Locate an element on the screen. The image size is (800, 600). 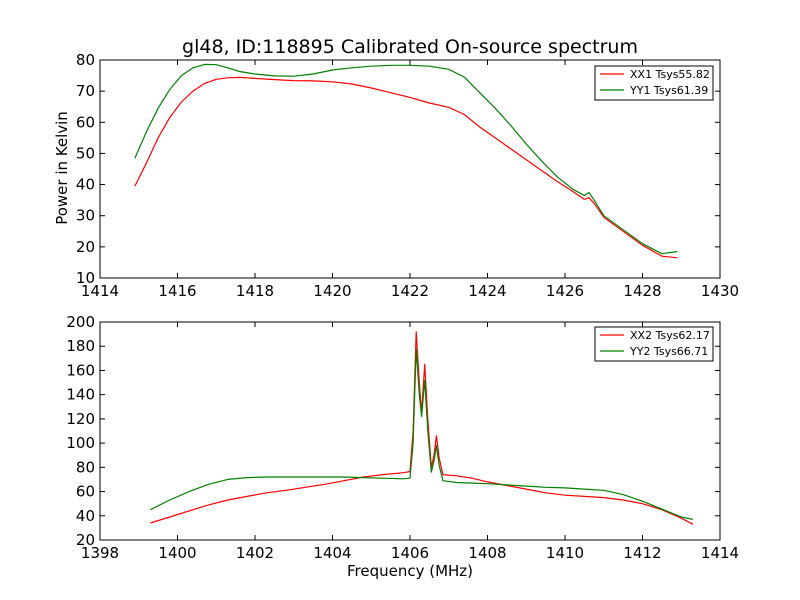
legend: XX2 Tsys62.17 YY2 Tsys66.71 is located at coordinates (654, 344).